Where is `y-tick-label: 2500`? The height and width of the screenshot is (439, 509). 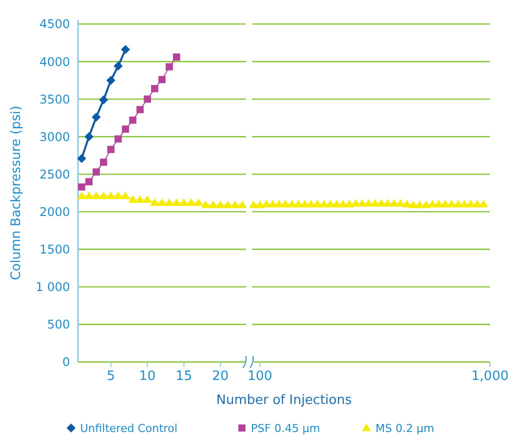 y-tick-label: 2500 is located at coordinates (54, 174).